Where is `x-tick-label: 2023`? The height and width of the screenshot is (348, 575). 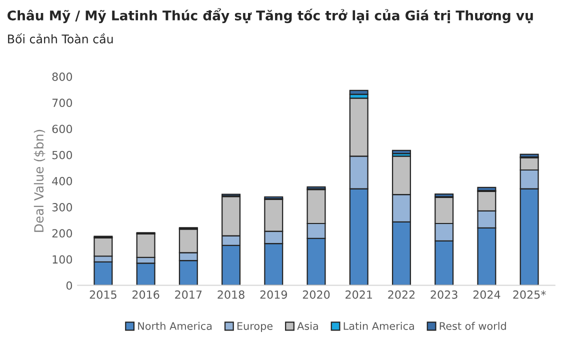 x-tick-label: 2023 is located at coordinates (444, 294).